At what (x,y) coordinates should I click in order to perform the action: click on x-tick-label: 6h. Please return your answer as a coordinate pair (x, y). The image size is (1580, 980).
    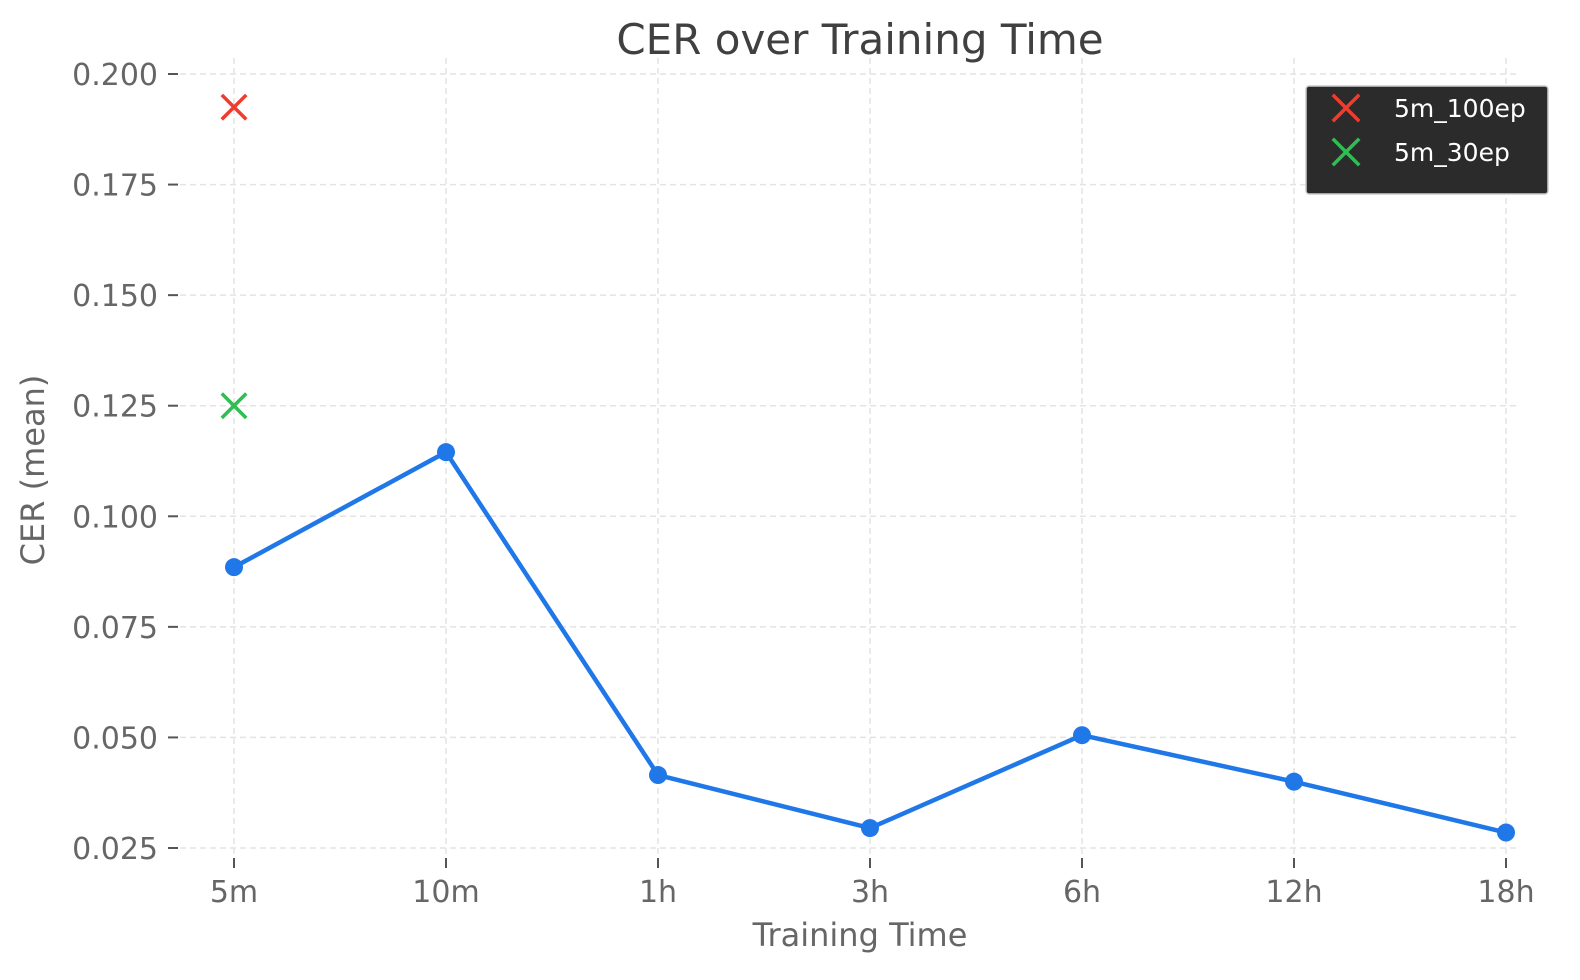
    Looking at the image, I should click on (1082, 892).